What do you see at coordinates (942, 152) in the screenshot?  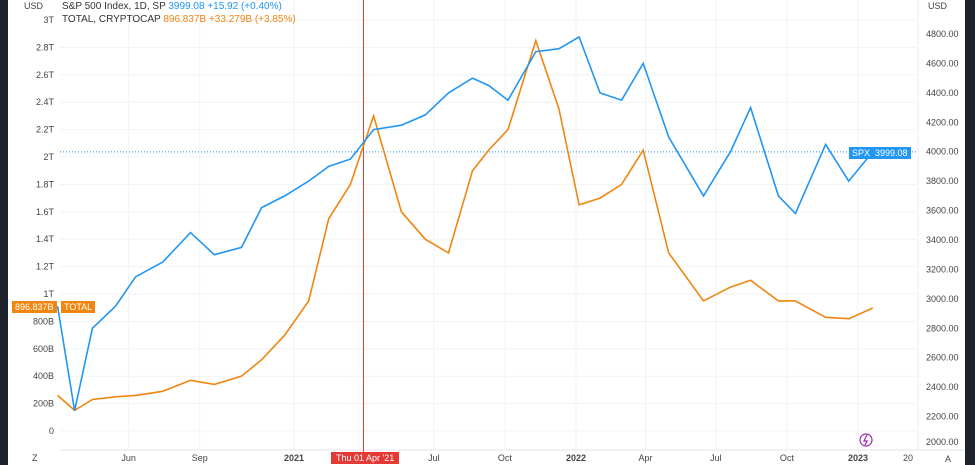 I see `right-tick-label: 4000.00` at bounding box center [942, 152].